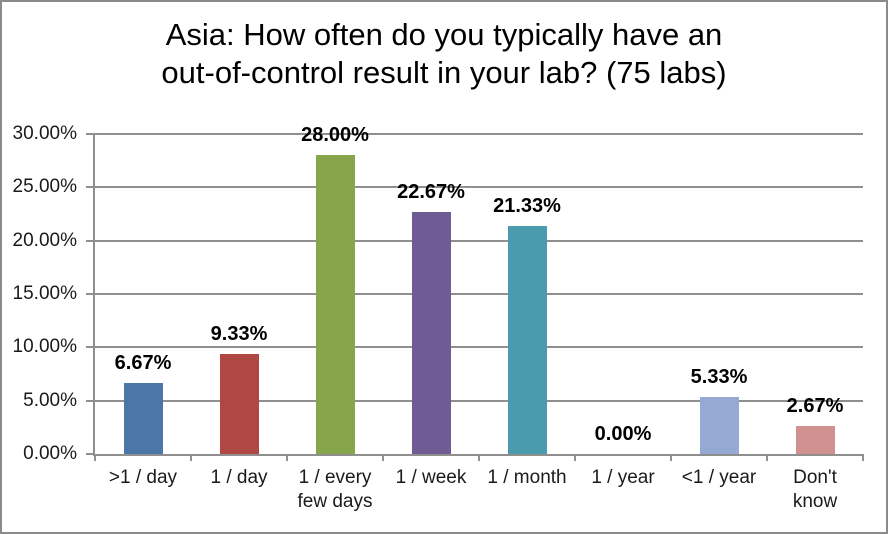 This screenshot has height=534, width=888. What do you see at coordinates (431, 192) in the screenshot?
I see `bar-value-label: 22.67%` at bounding box center [431, 192].